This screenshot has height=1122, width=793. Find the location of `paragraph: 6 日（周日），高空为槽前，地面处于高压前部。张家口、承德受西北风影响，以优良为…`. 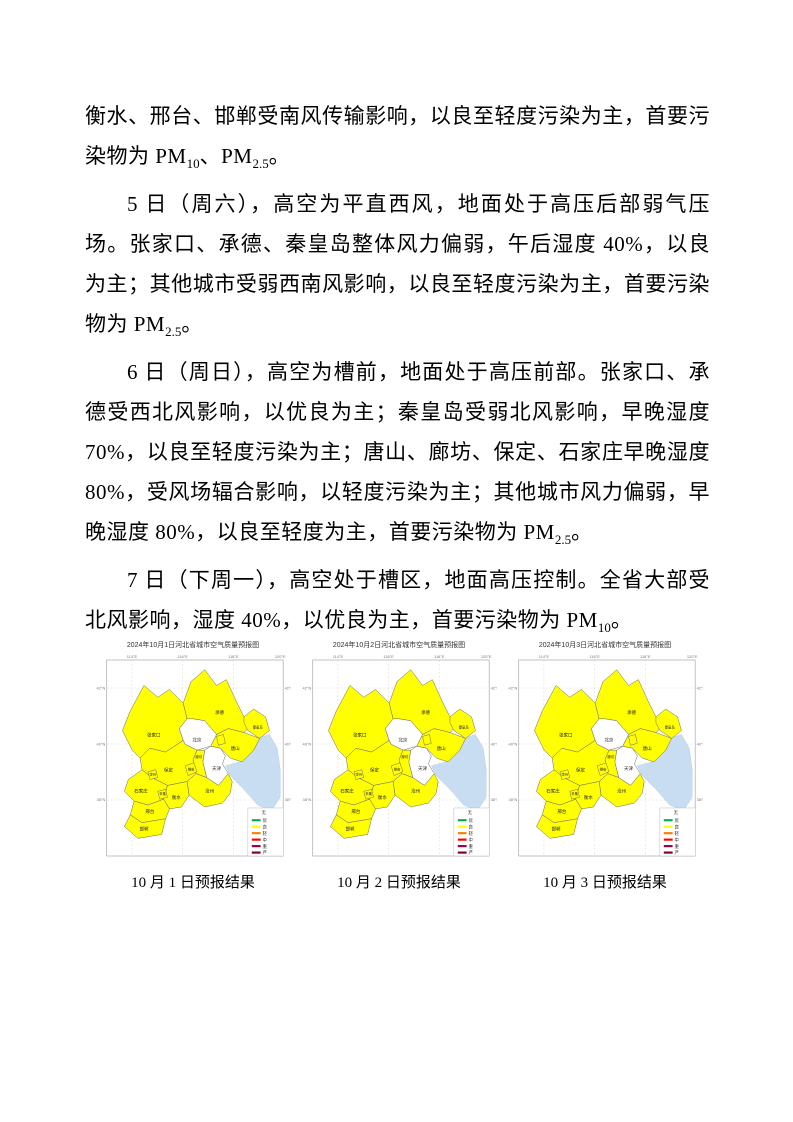

paragraph: 6 日（周日），高空为槽前，地面处于高压前部。张家口、承德受西北风影响，以优良为… is located at coordinates (397, 453).